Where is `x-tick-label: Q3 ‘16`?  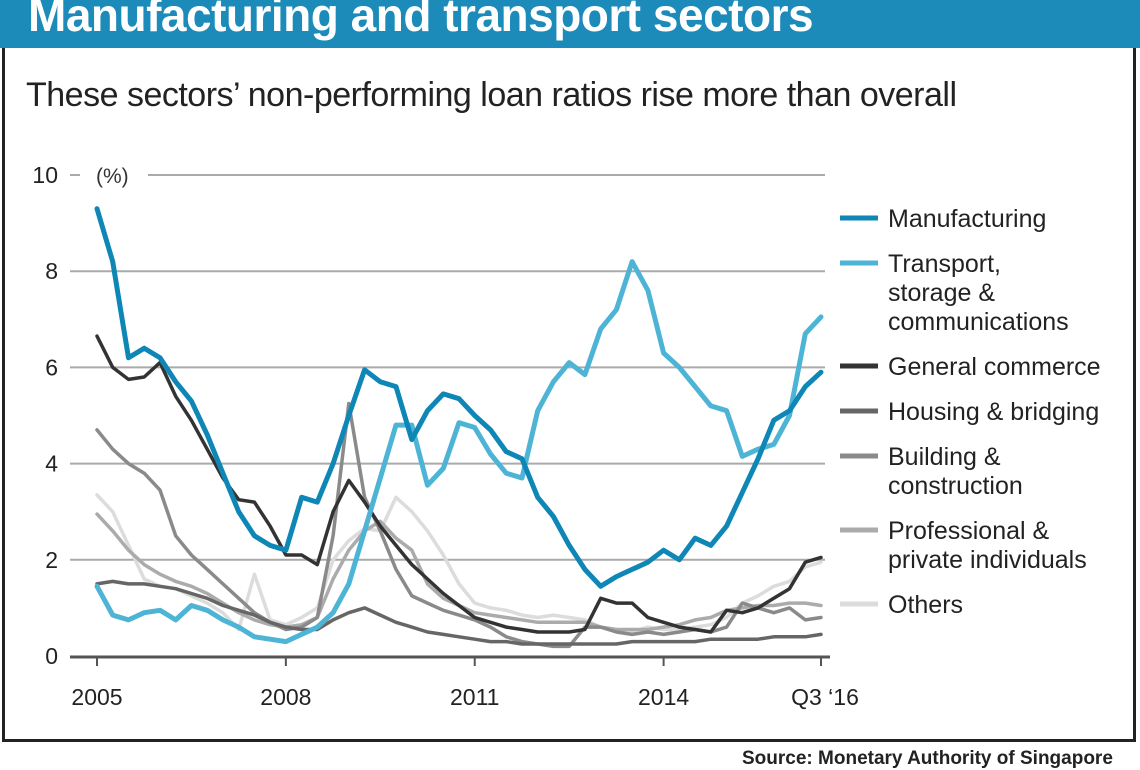
x-tick-label: Q3 ‘16 is located at coordinates (825, 697).